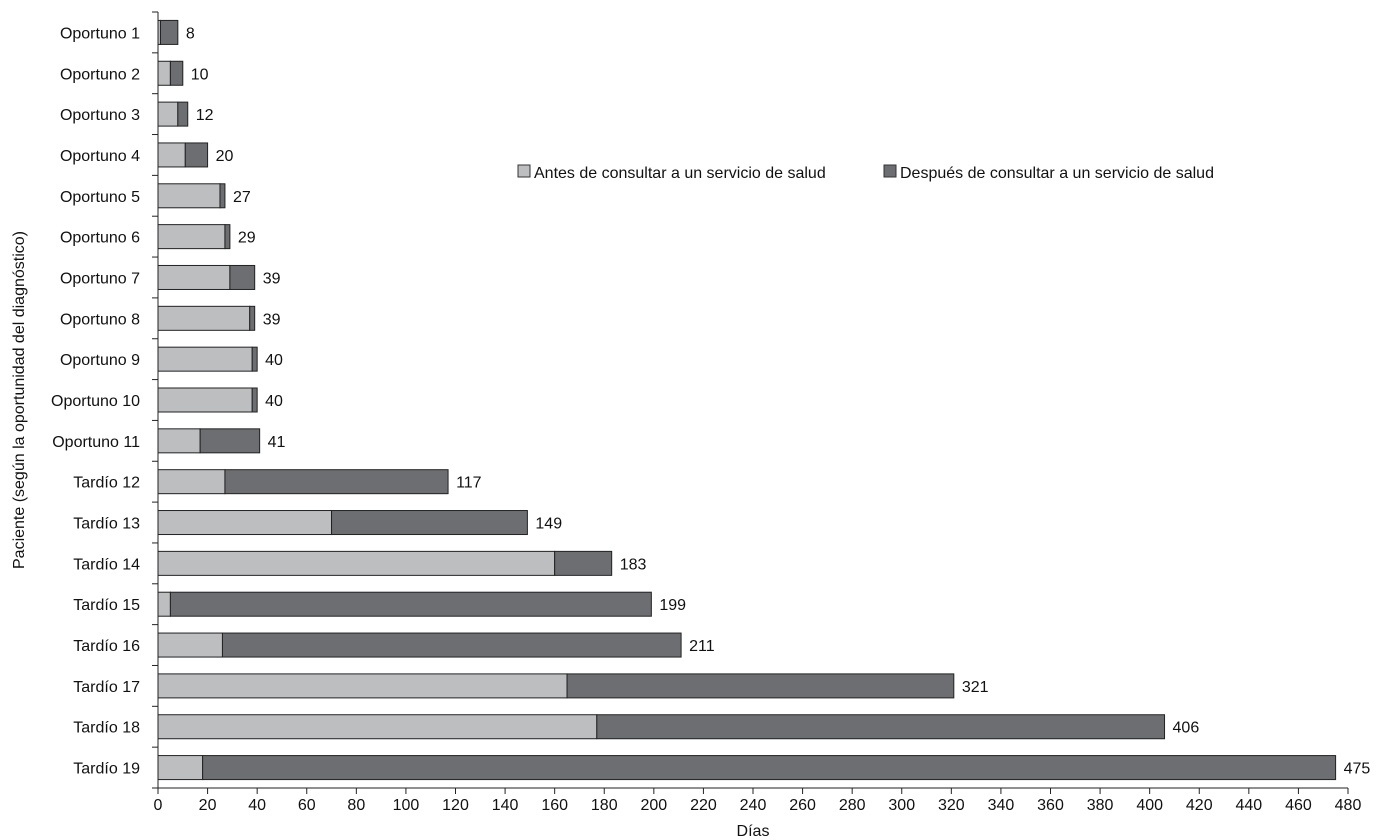 This screenshot has height=840, width=1390. Describe the element at coordinates (100, 278) in the screenshot. I see `y-tick-label: Oportuno 7` at that location.